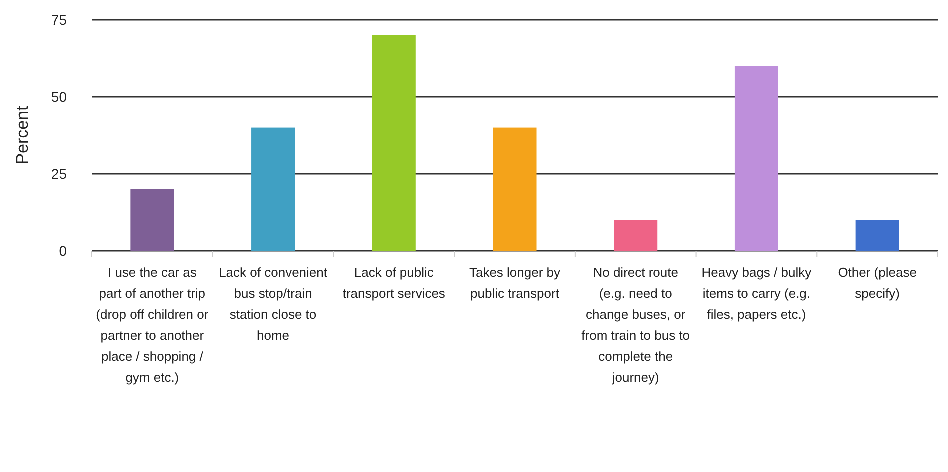  What do you see at coordinates (153, 325) in the screenshot?
I see `x-tick-label: I use the car as part of another trip (drop off children or partner to another place / shopping / gym etc.)` at bounding box center [153, 325].